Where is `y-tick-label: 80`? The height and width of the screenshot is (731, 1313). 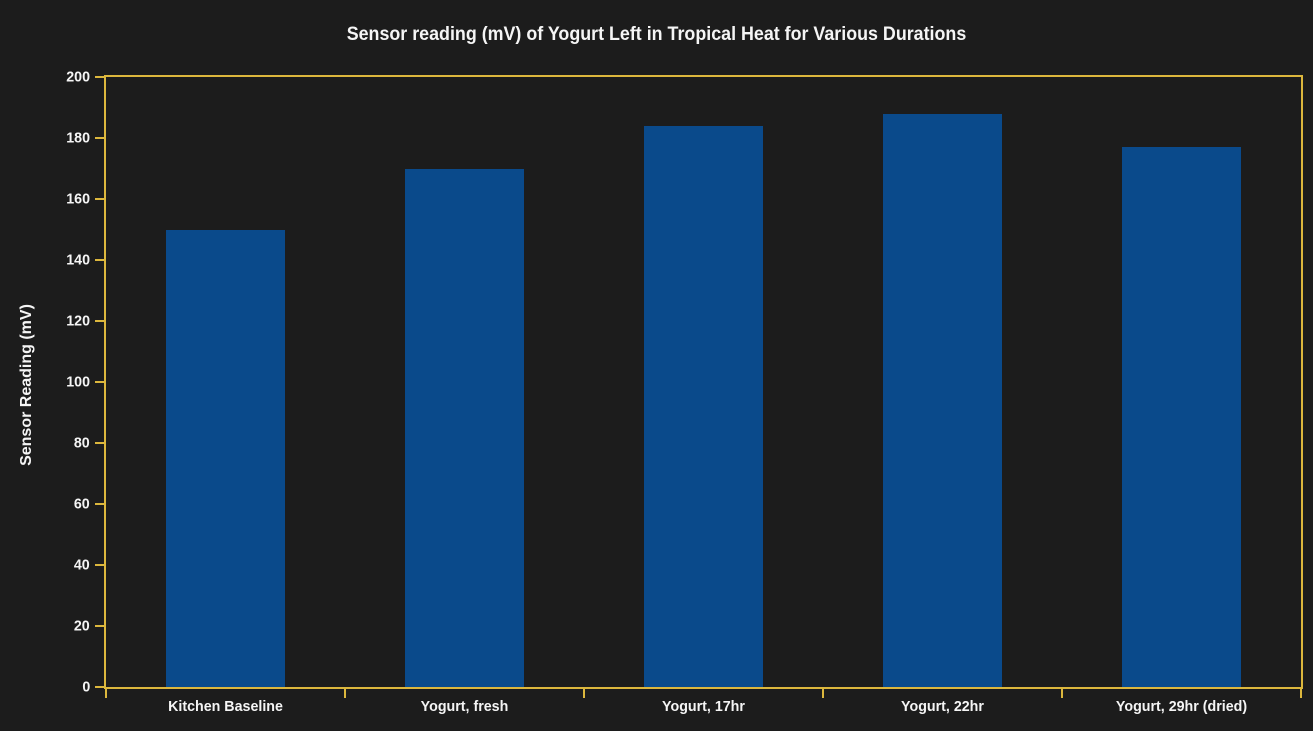
y-tick-label: 80 is located at coordinates (82, 443).